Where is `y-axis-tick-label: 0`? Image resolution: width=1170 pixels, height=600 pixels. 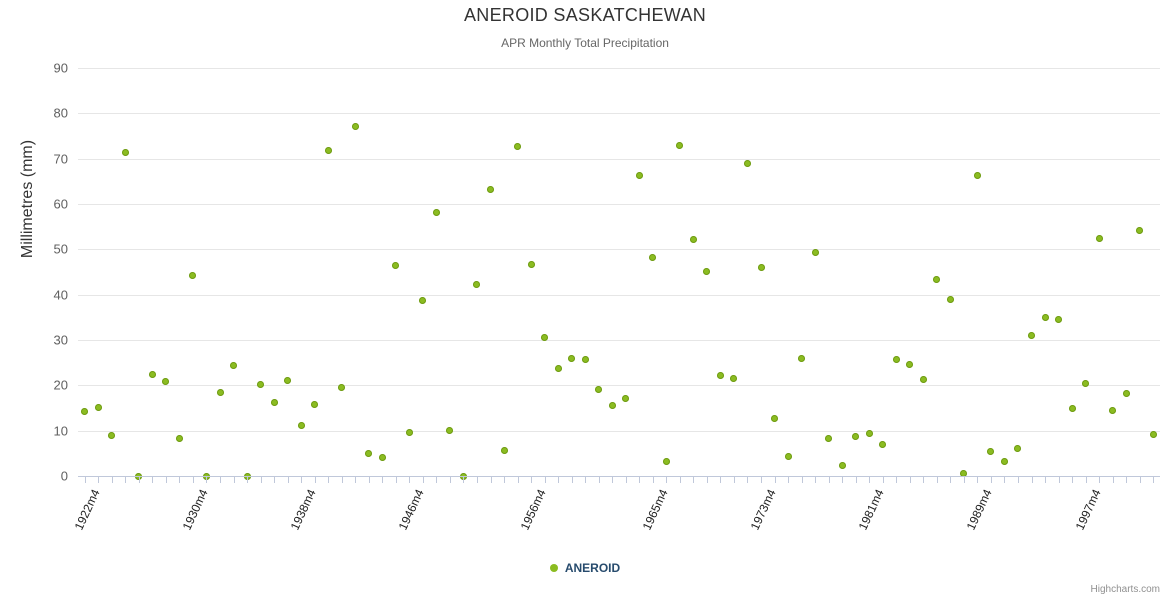
y-axis-tick-label: 0 is located at coordinates (64, 476).